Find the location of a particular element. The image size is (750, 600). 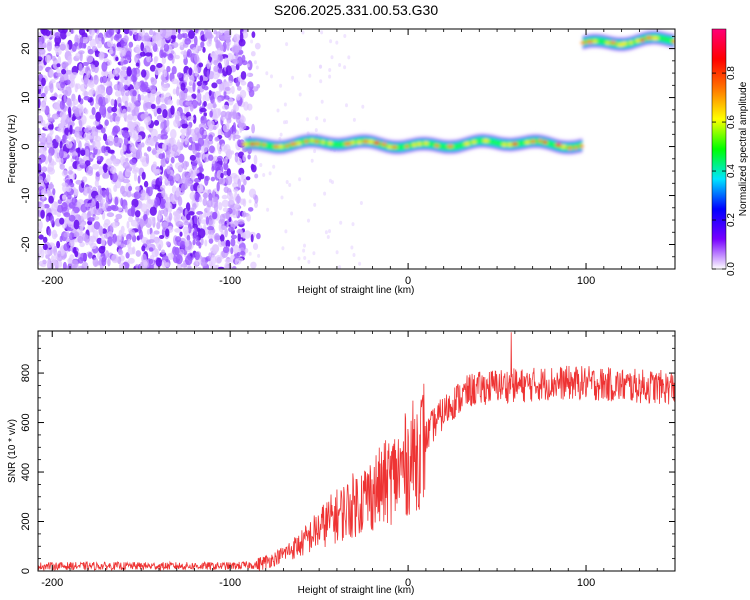

snr-xtick-label: -100 is located at coordinates (230, 583).